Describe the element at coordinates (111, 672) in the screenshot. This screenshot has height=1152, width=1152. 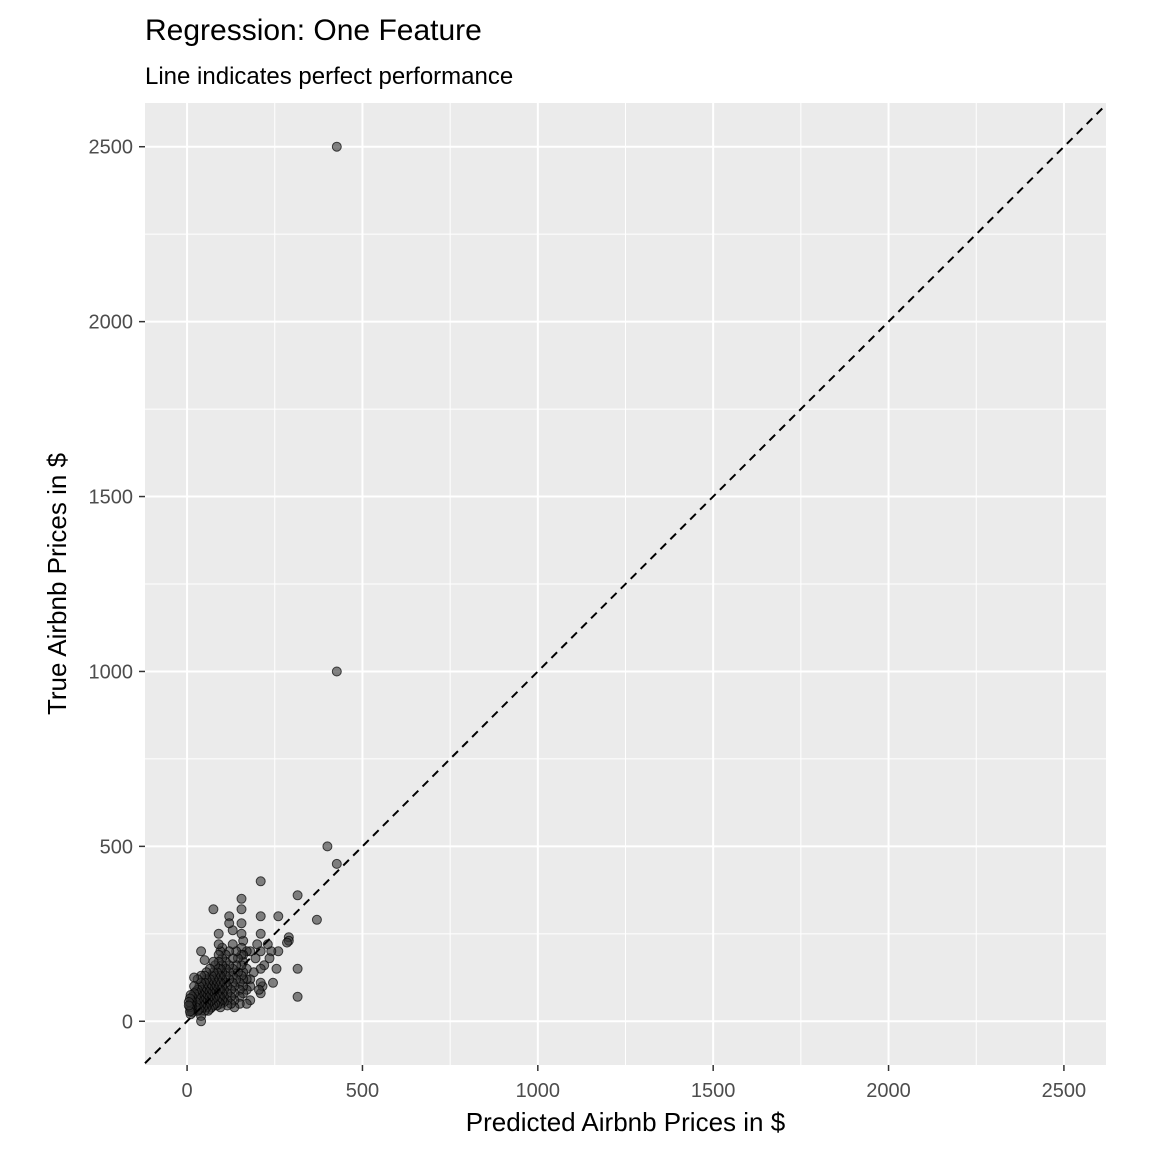
I see `y-tick-label: 1000` at that location.